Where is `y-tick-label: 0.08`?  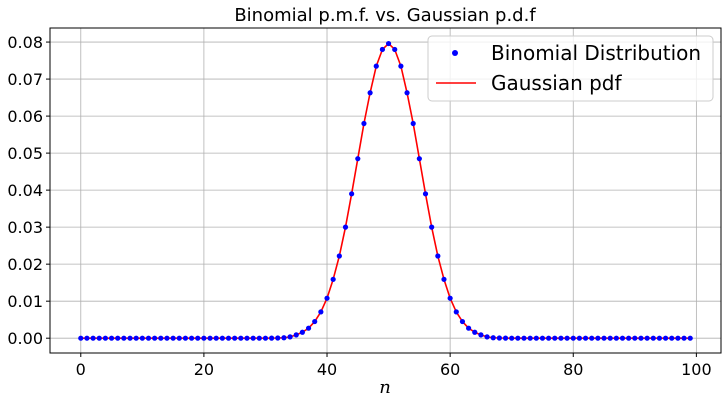
y-tick-label: 0.08 is located at coordinates (25, 42).